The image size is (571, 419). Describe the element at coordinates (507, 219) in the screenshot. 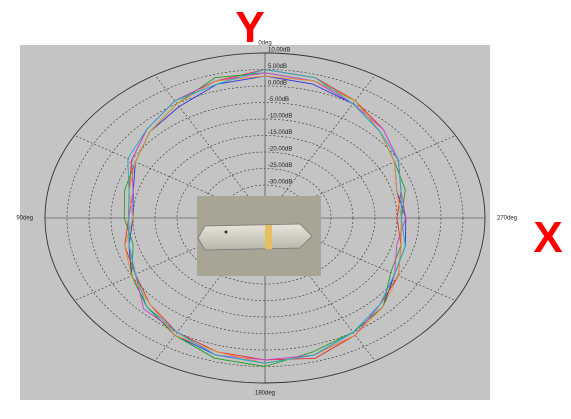

I see `angle-label: 270deg` at that location.